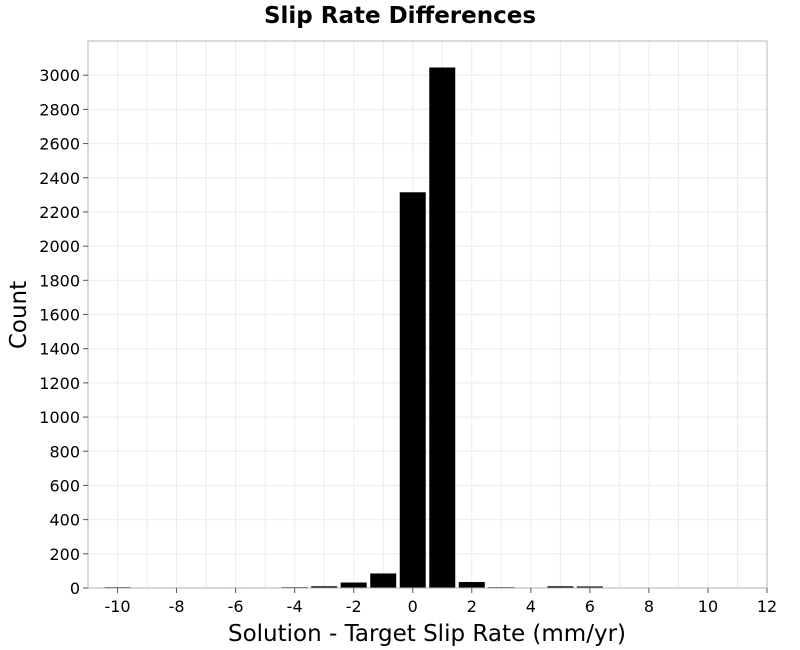  I want to click on y-tick-label: 2000, so click(59, 246).